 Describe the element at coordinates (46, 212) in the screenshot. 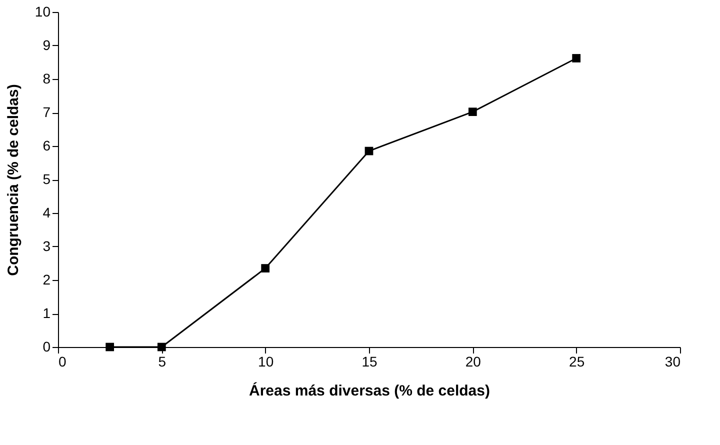

I see `y-tick-label: 4` at that location.